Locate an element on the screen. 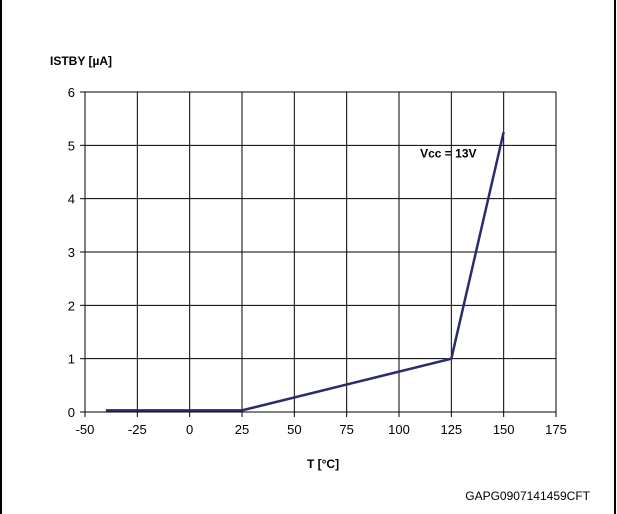  x-axis-title: T [°C] is located at coordinates (323, 464).